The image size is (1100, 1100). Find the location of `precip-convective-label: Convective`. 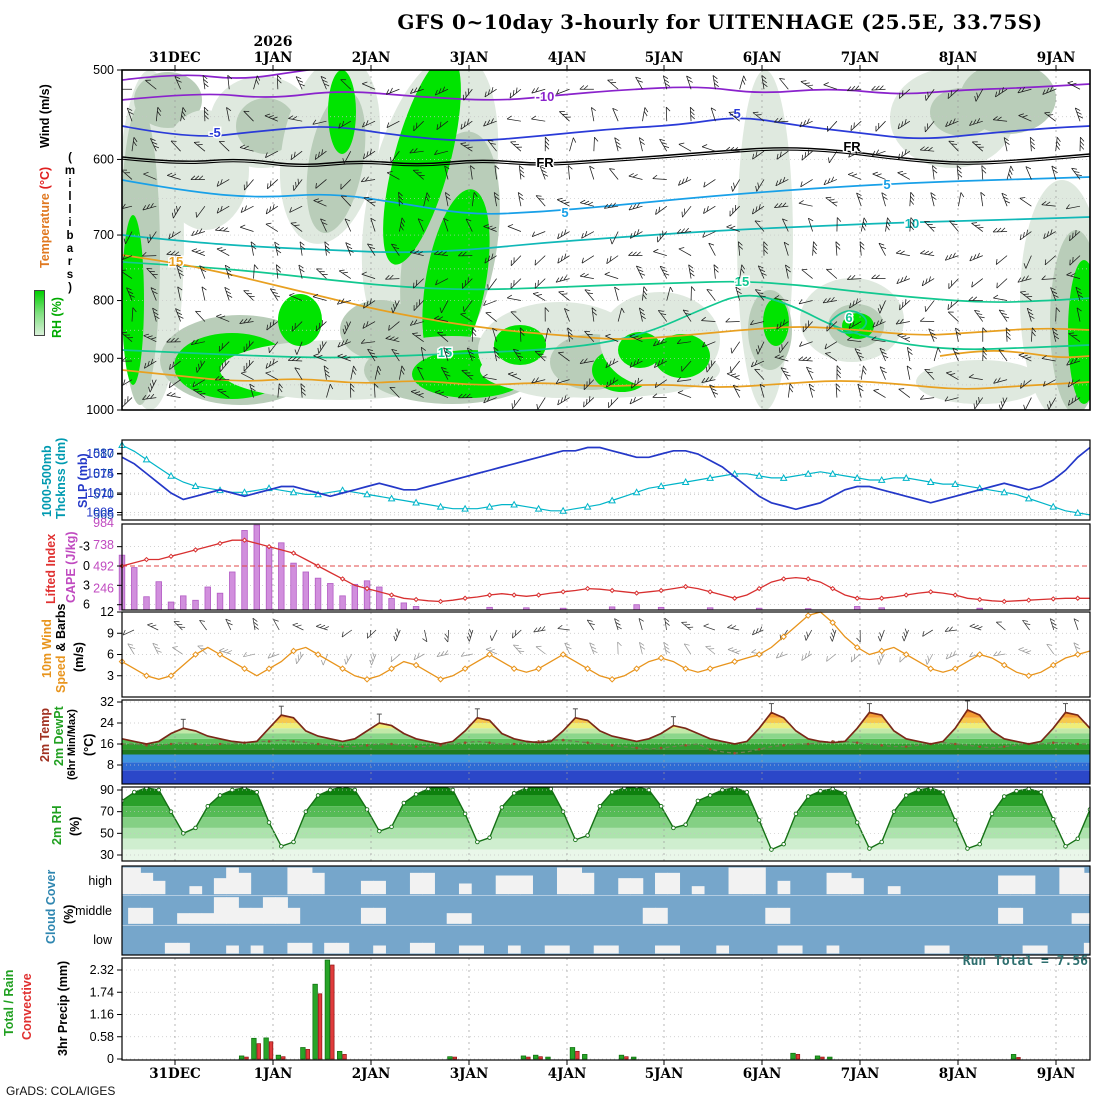

precip-convective-label: Convective is located at coordinates (27, 1006).